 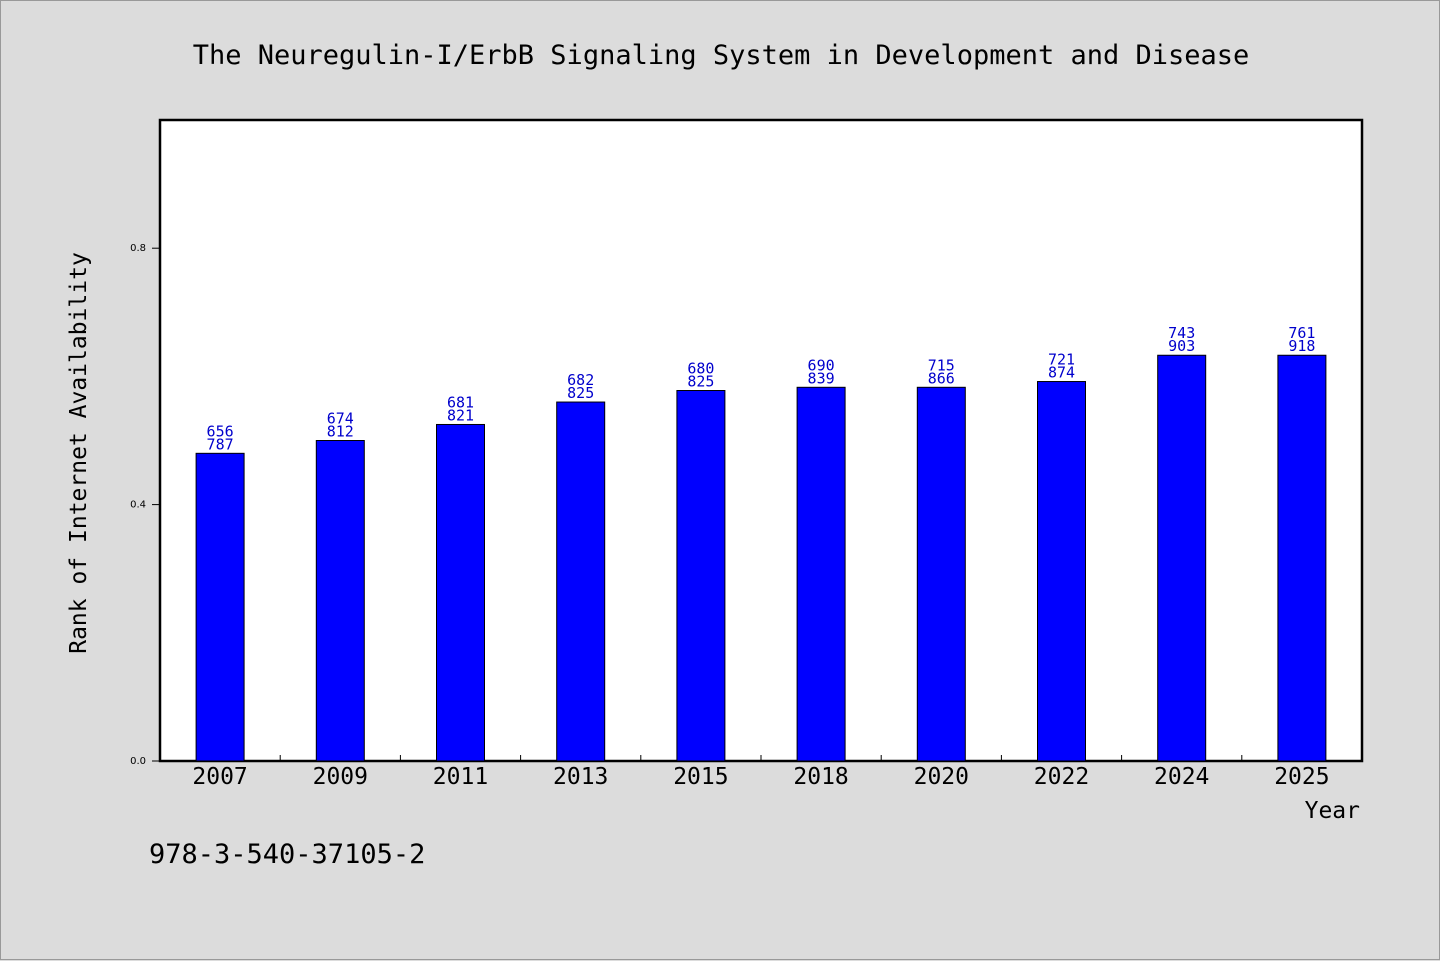 What do you see at coordinates (1061, 360) in the screenshot?
I see `bar-label-top: 721` at bounding box center [1061, 360].